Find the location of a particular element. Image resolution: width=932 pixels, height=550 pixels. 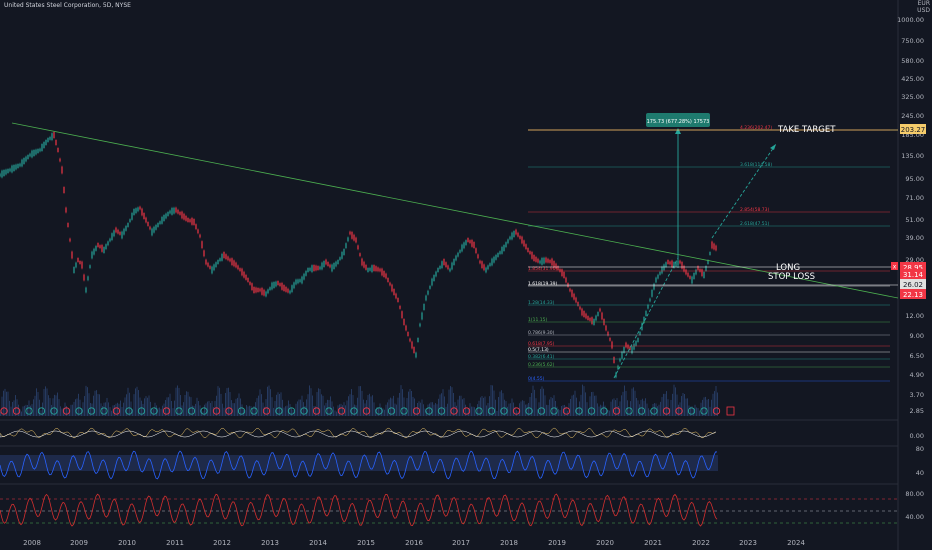

fib-label: 2.618(47.51) is located at coordinates (755, 224).